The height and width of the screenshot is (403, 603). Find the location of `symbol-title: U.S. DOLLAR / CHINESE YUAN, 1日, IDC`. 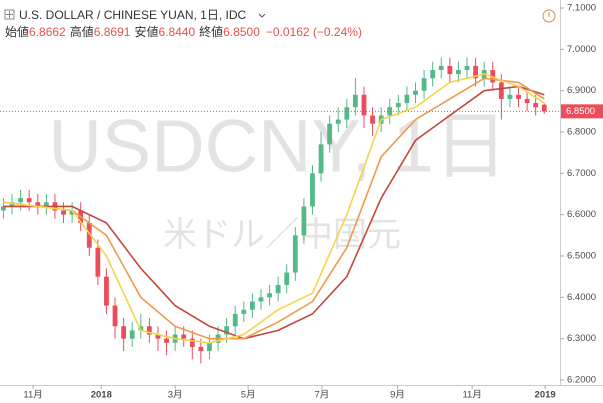

symbol-title: U.S. DOLLAR / CHINESE YUAN, 1日, IDC is located at coordinates (133, 15).